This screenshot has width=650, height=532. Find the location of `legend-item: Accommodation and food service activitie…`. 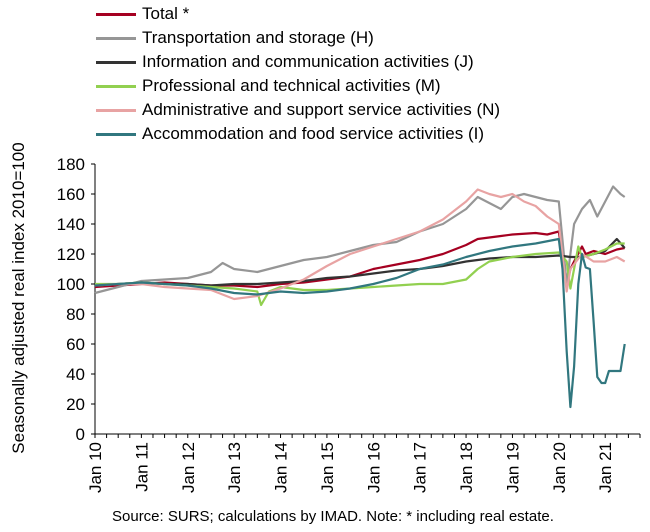

legend-item: Accommodation and food service activitie… is located at coordinates (298, 134).